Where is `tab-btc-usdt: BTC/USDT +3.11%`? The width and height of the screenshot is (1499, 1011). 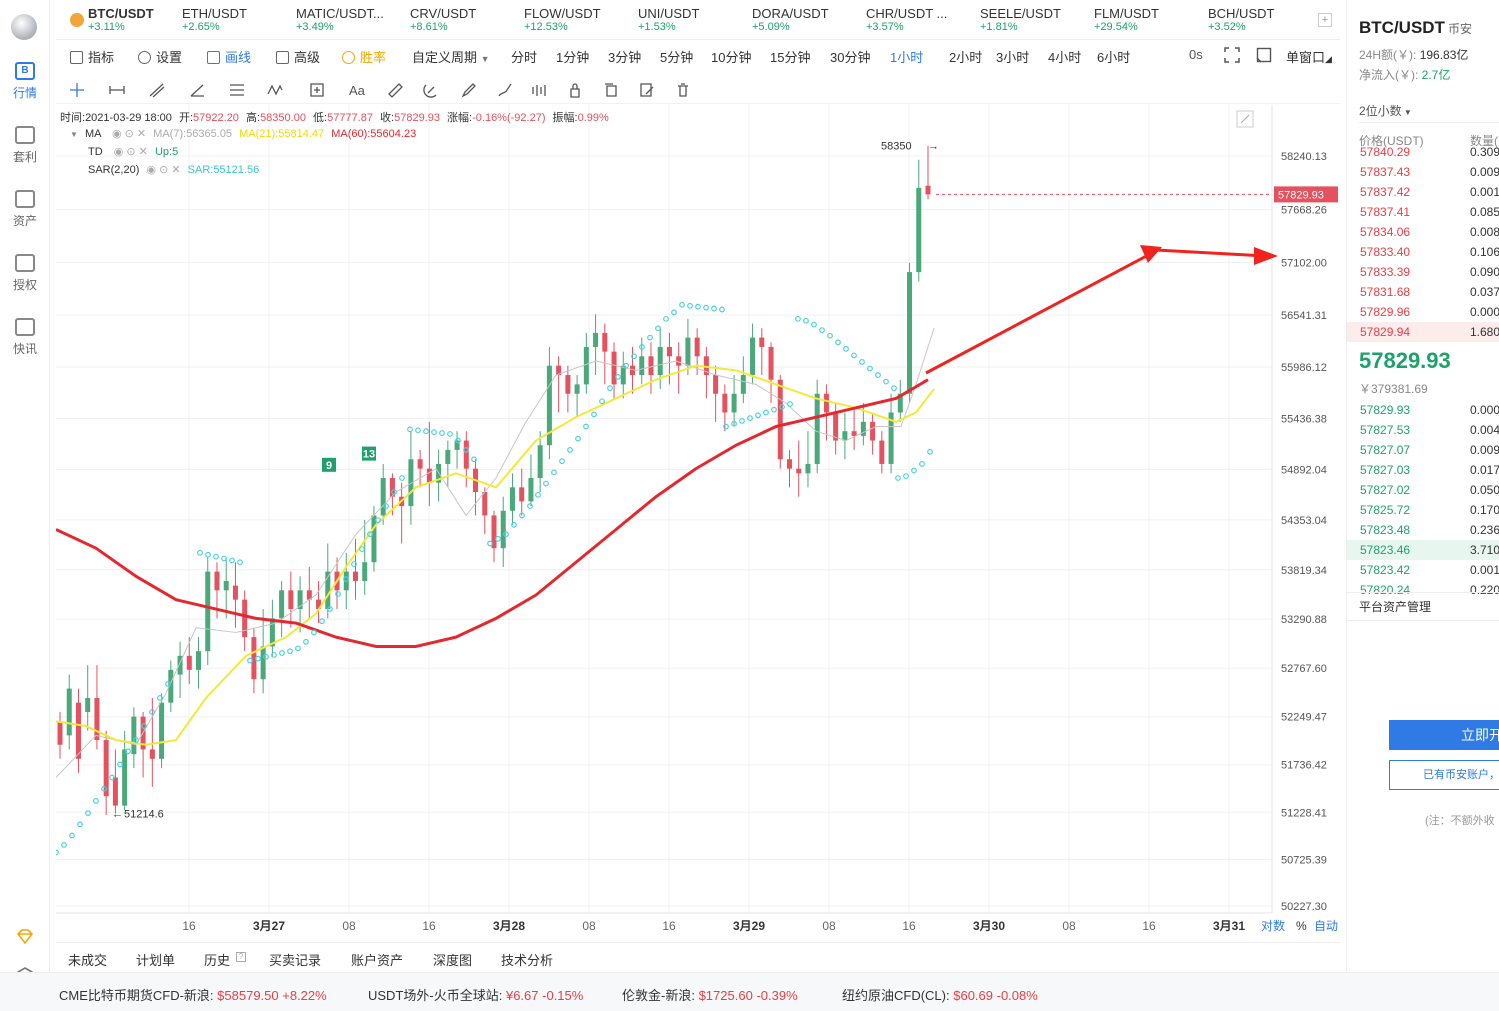 tab-btc-usdt: BTC/USDT +3.11% is located at coordinates (121, 21).